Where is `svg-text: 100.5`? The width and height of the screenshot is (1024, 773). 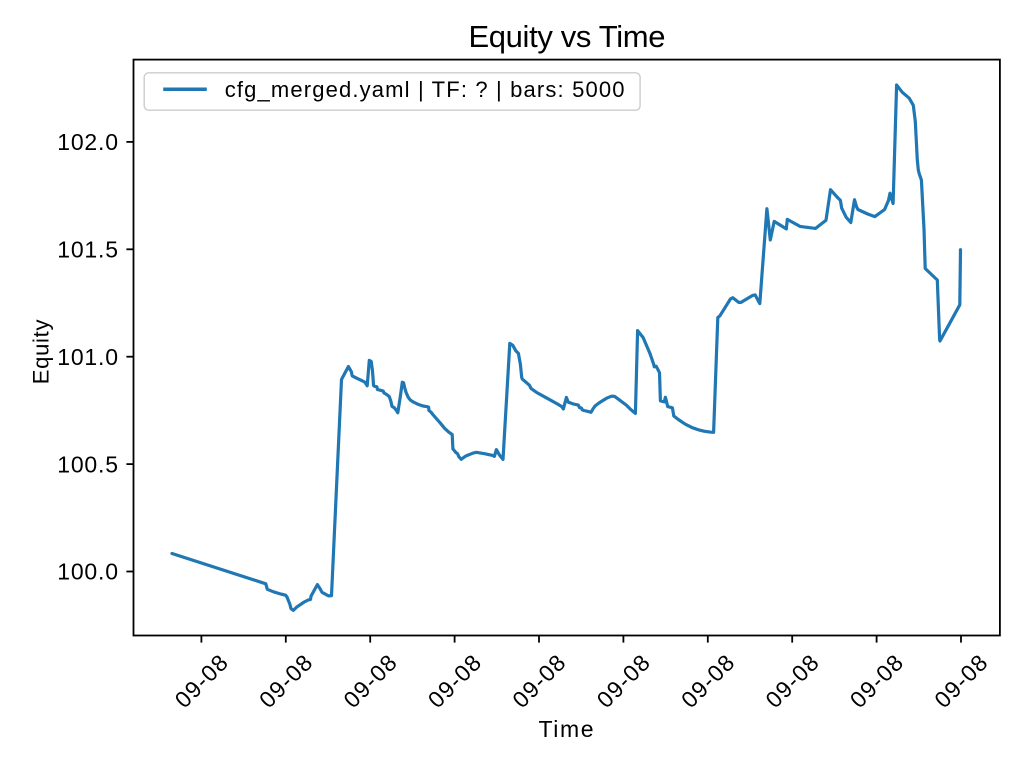 svg-text: 100.5 is located at coordinates (88, 464).